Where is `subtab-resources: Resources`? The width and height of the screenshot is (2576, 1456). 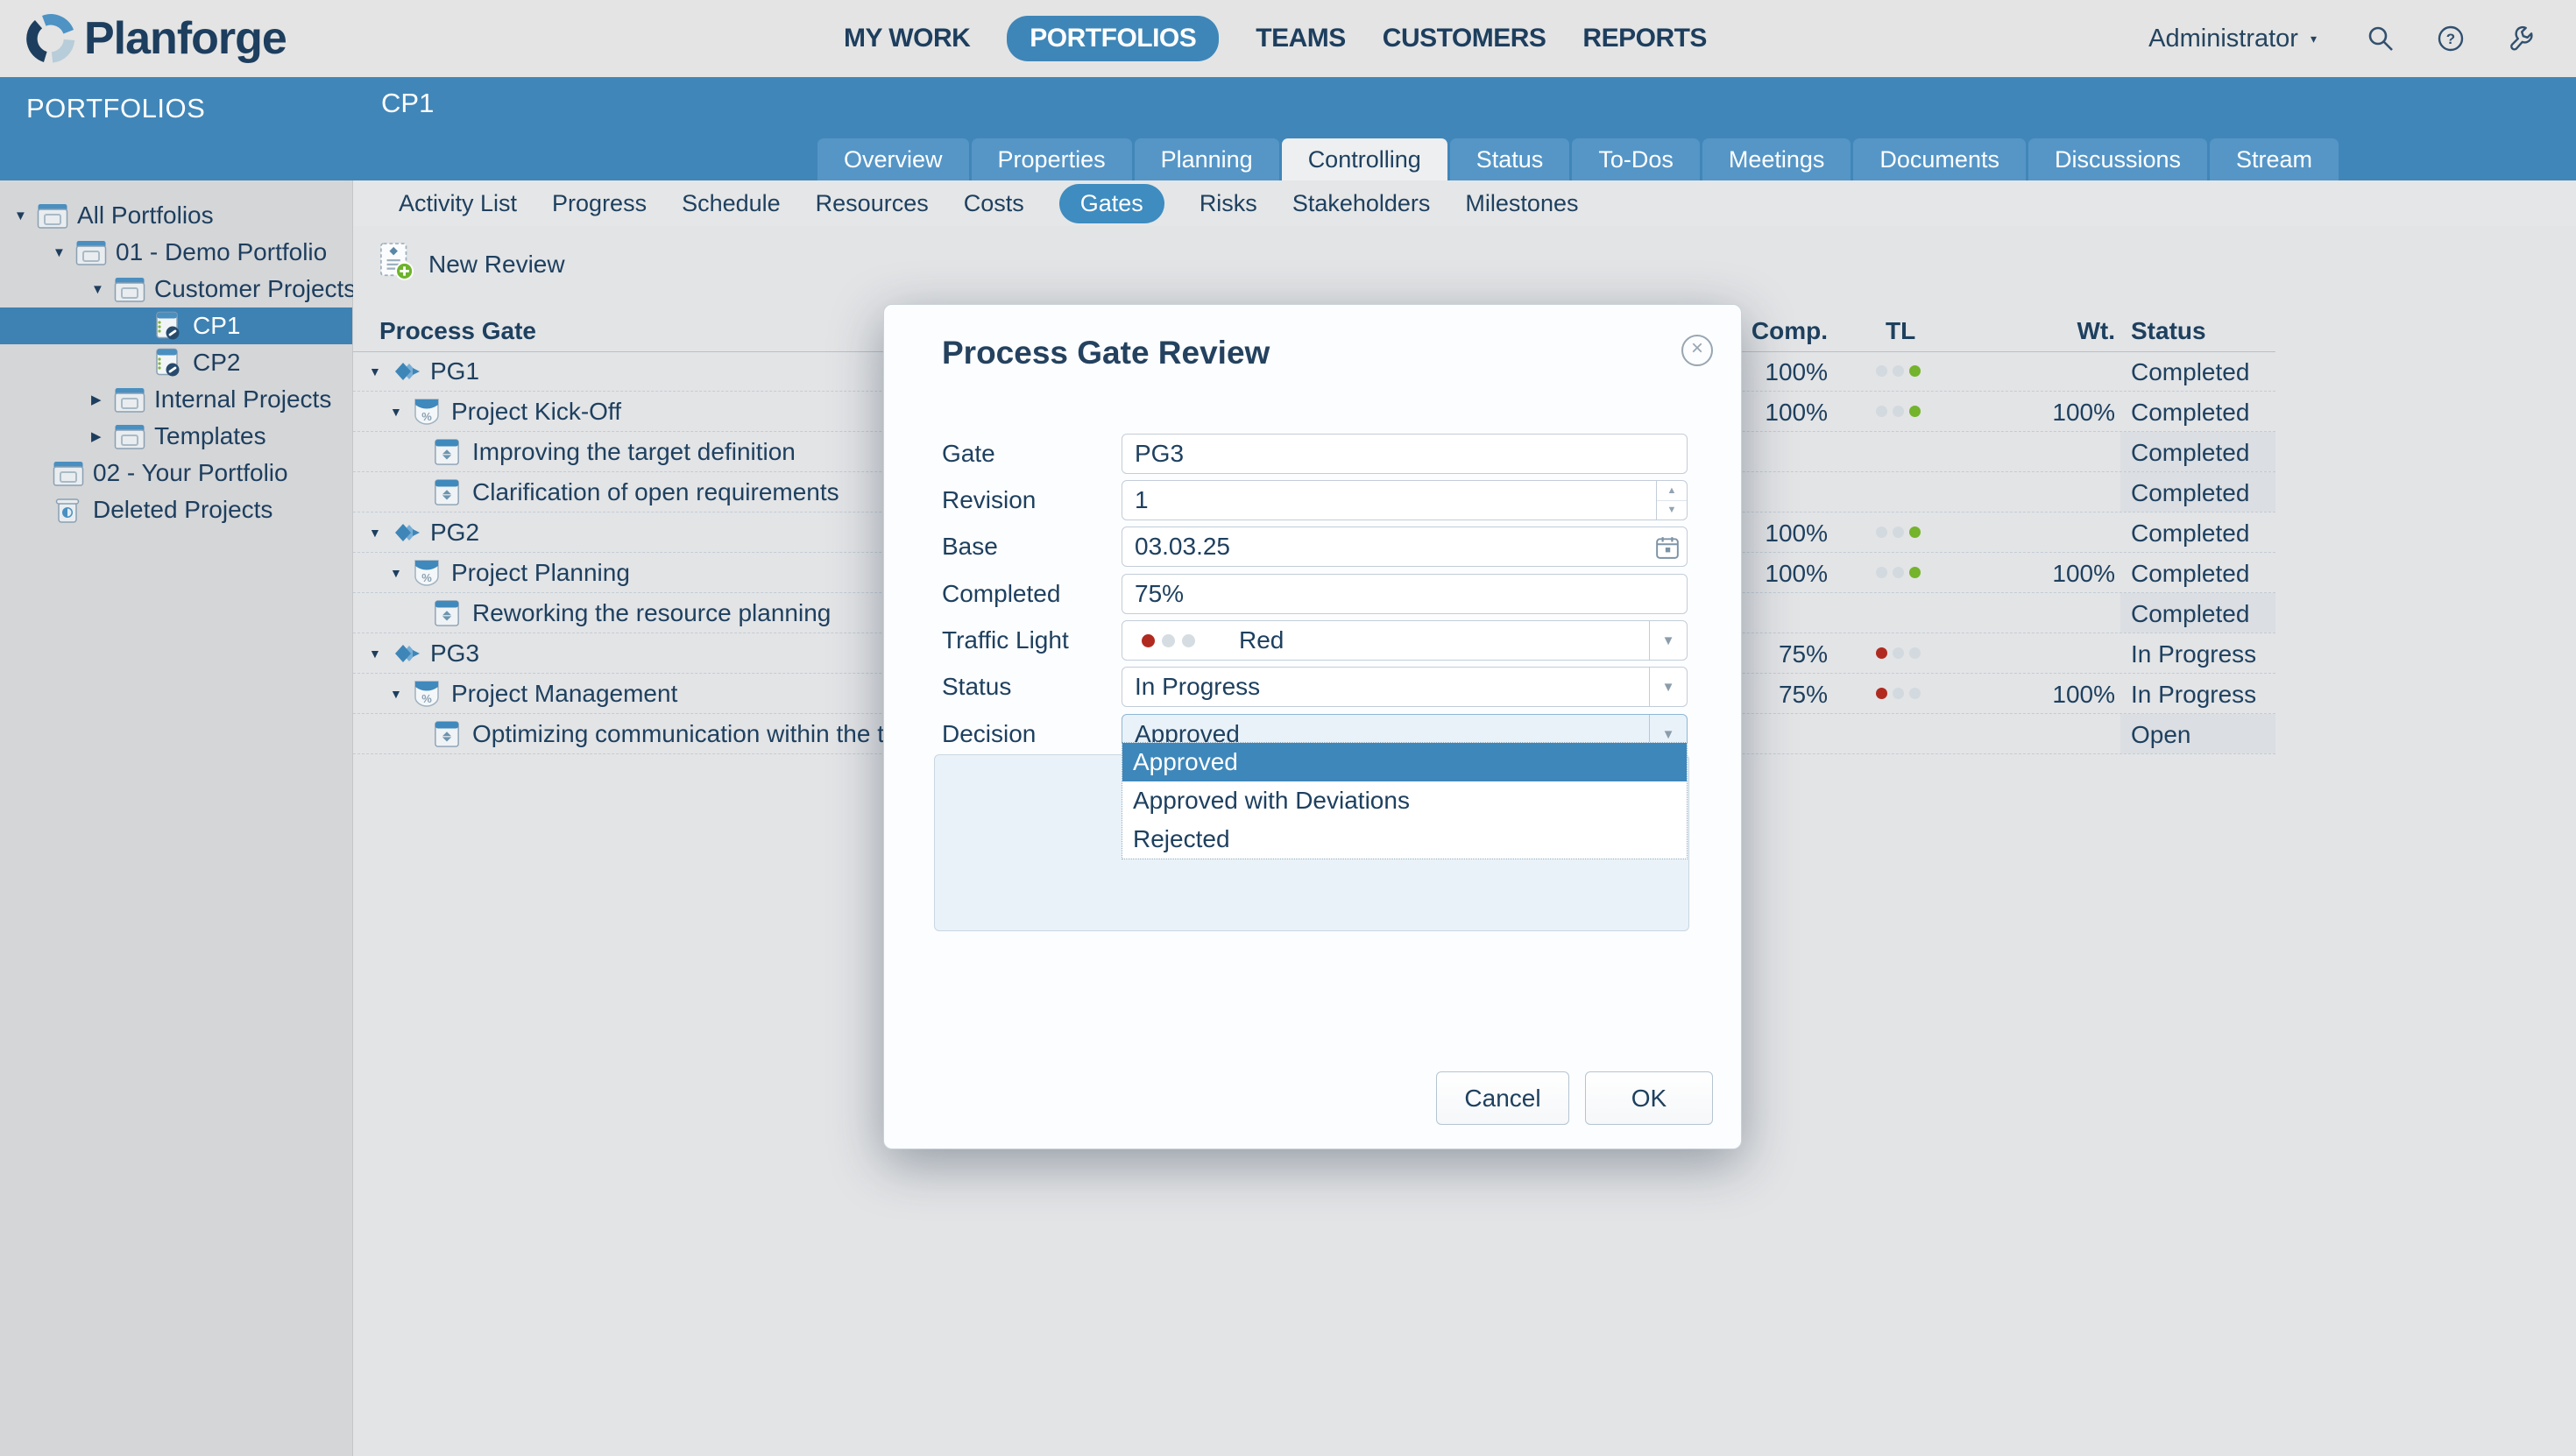
subtab-resources: Resources is located at coordinates (872, 202).